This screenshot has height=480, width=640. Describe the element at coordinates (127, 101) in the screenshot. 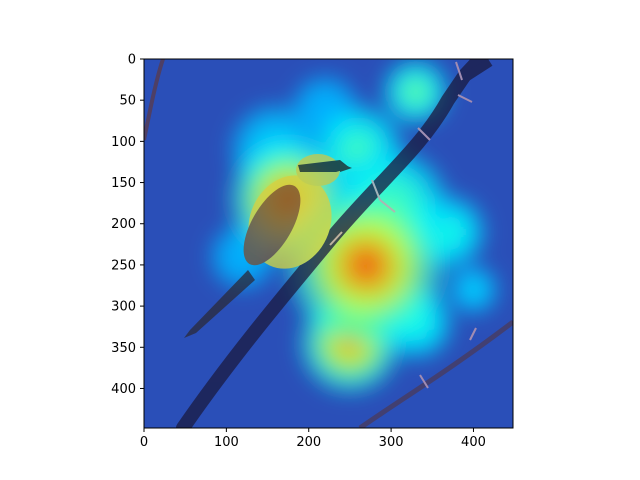

I see `y-tick-label: 50` at that location.